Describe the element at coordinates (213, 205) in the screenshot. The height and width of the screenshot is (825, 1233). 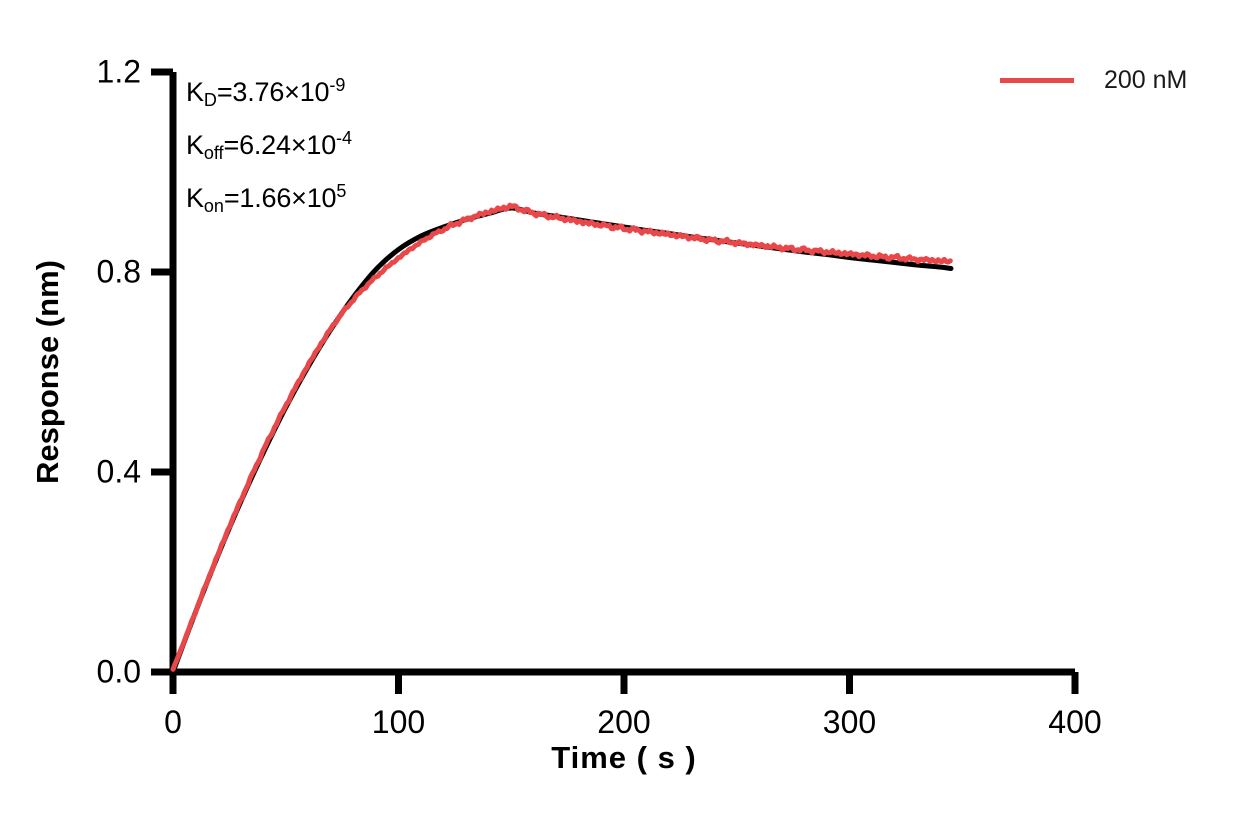
I see `annotation-subscript: on` at that location.